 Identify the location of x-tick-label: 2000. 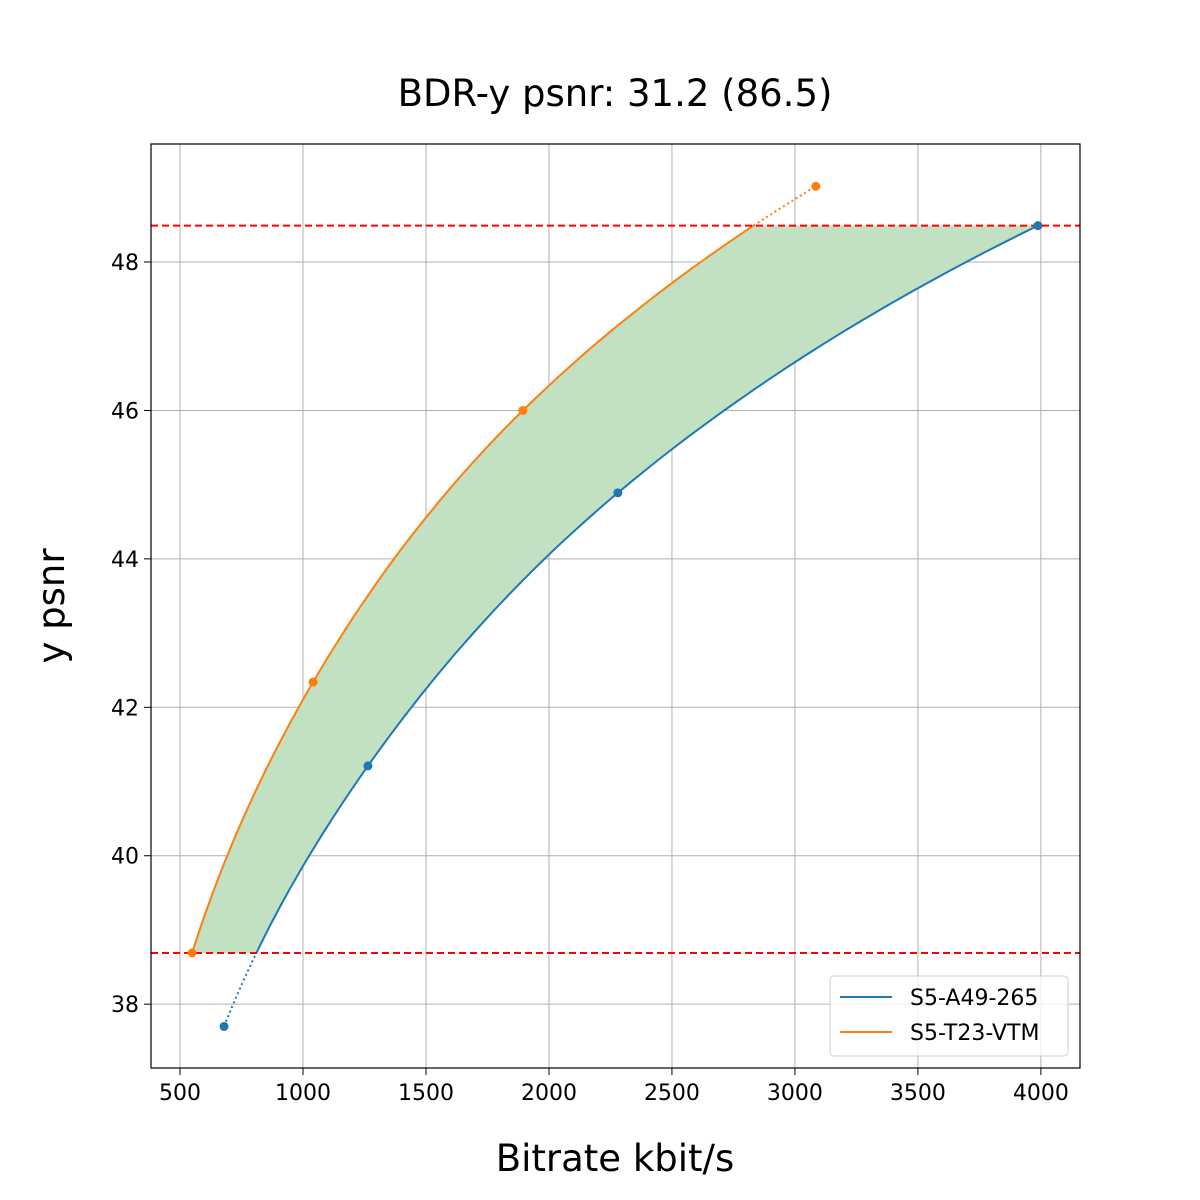
(549, 1093).